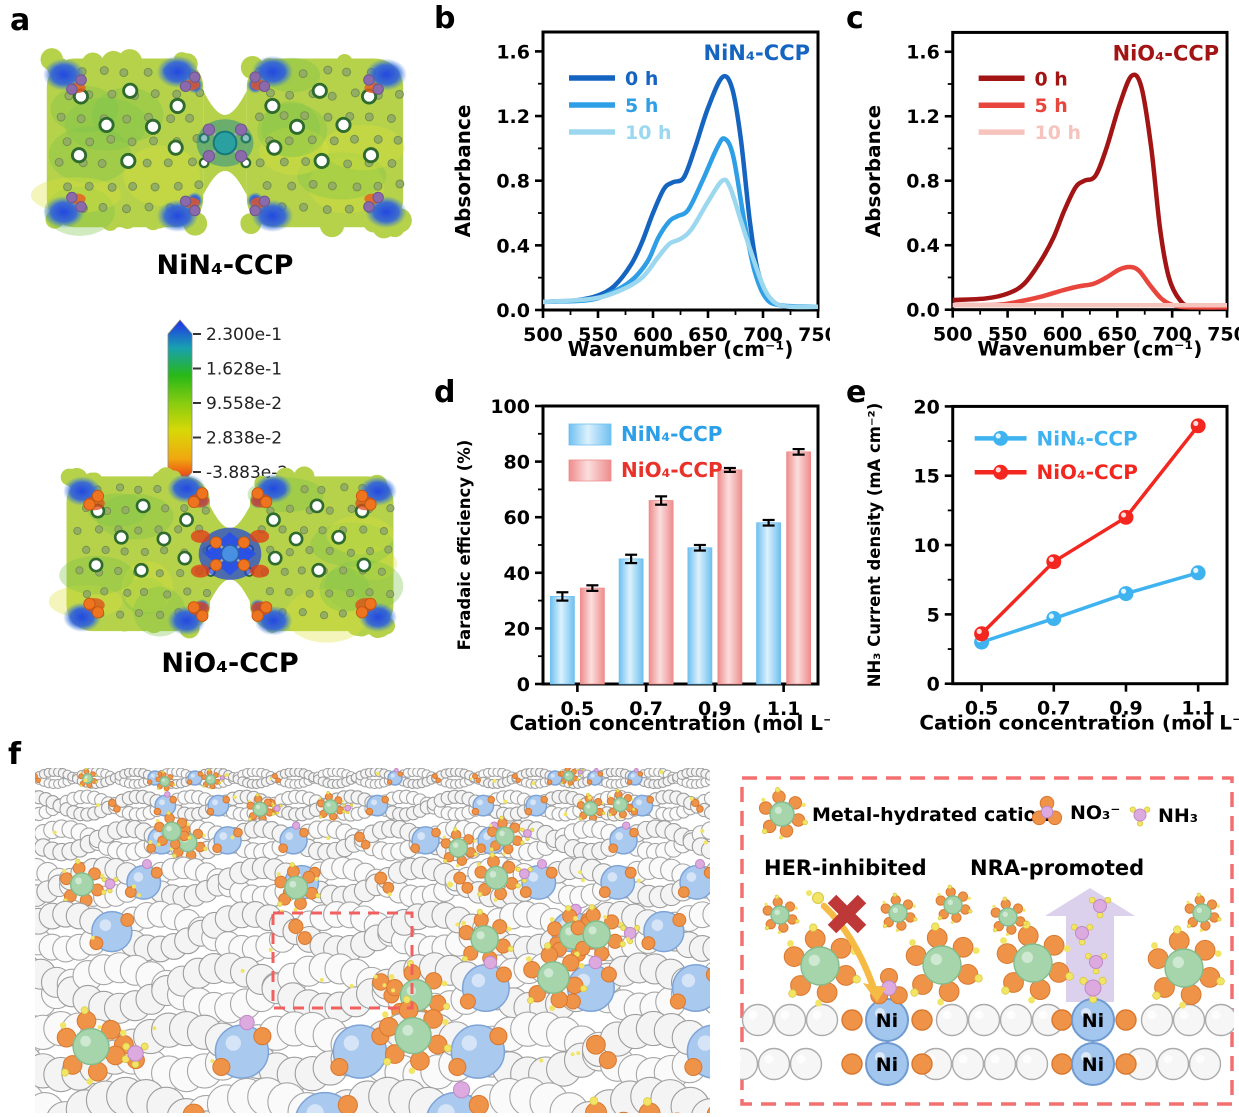 Image resolution: width=1239 pixels, height=1117 pixels. What do you see at coordinates (799, 568) in the screenshot?
I see `bar-NiO₄-CCP-1.1` at bounding box center [799, 568].